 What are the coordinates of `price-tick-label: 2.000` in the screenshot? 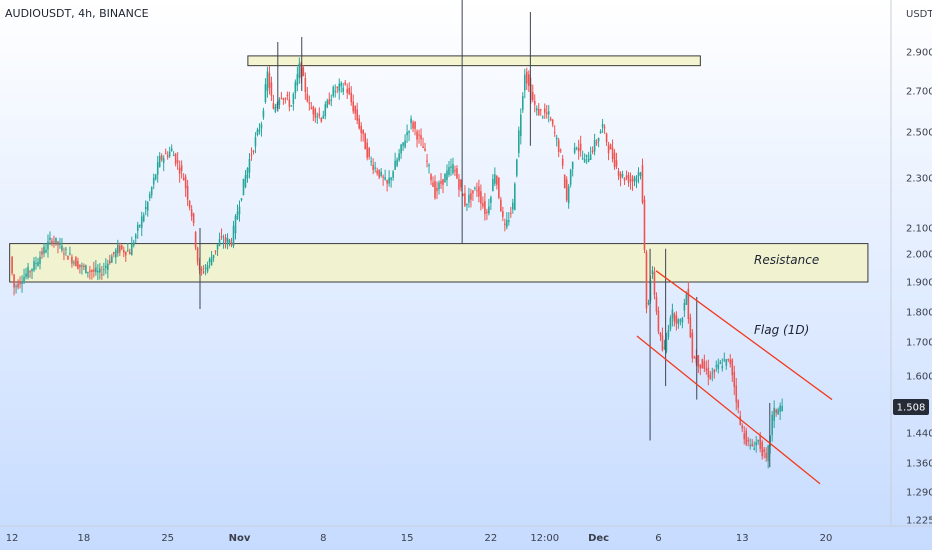 It's located at (919, 255).